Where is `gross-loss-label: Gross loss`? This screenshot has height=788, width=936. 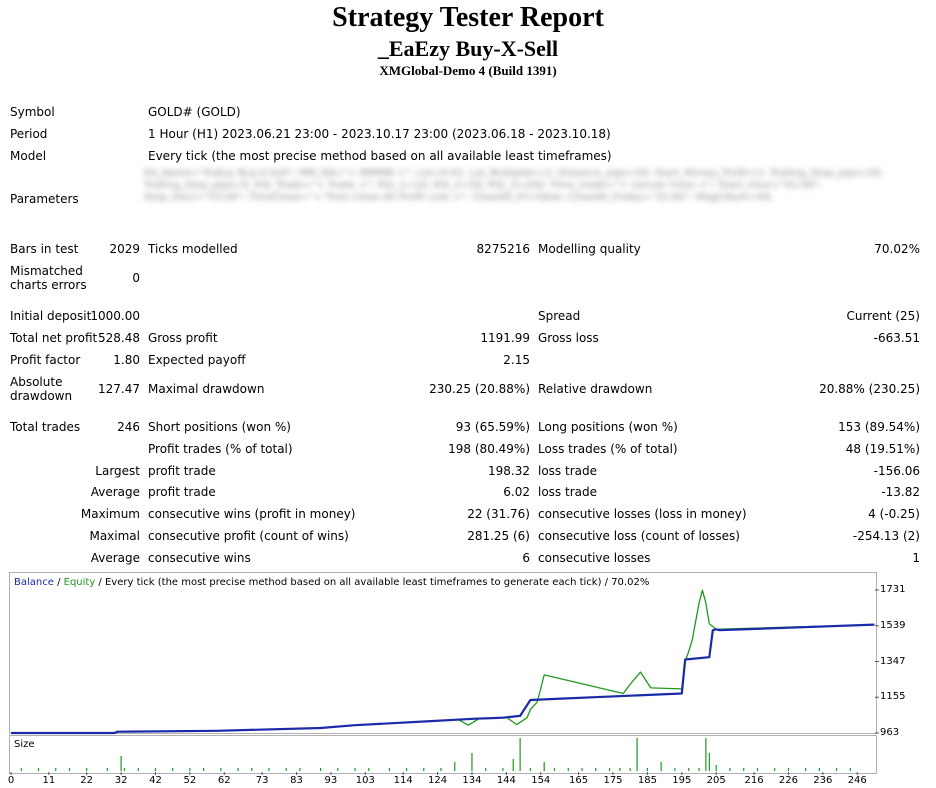
gross-loss-label: Gross loss is located at coordinates (568, 338).